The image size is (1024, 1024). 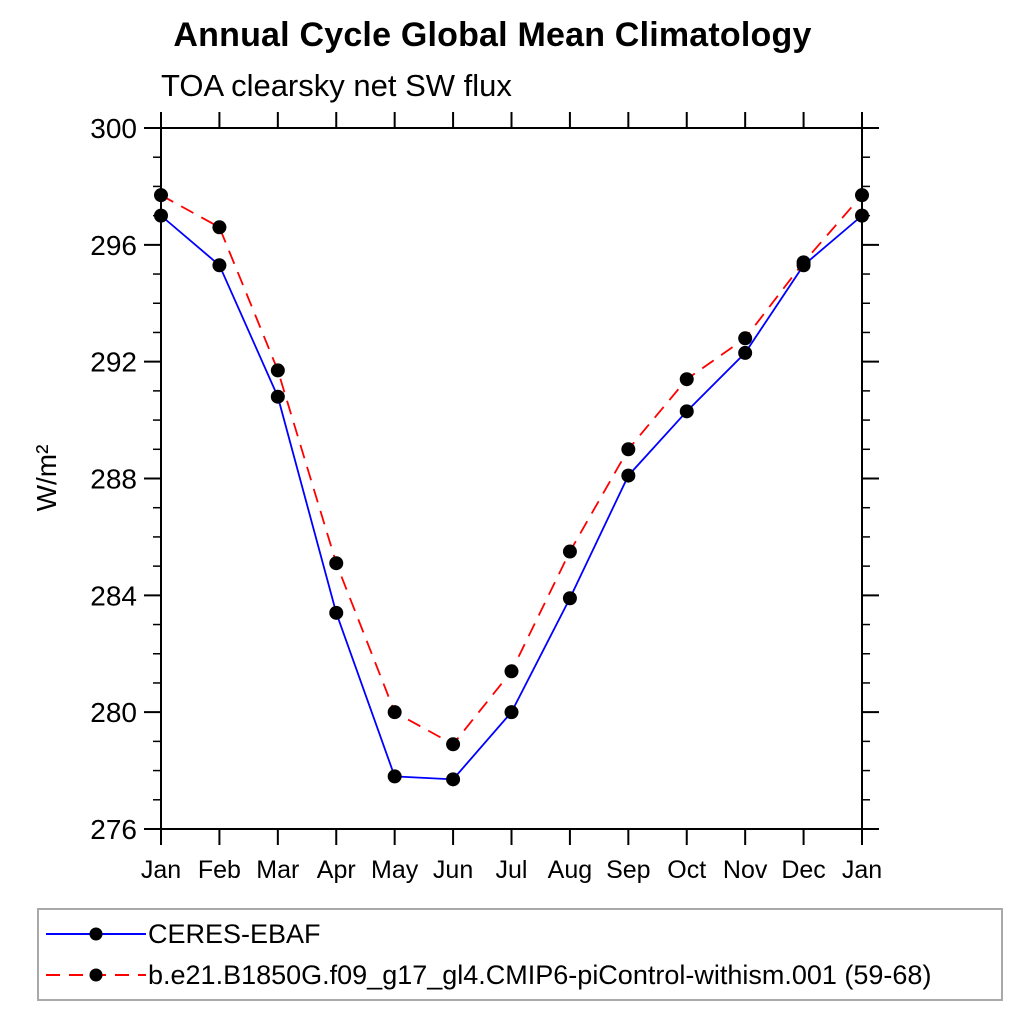 I want to click on x-tick-label: Dec, so click(x=803, y=870).